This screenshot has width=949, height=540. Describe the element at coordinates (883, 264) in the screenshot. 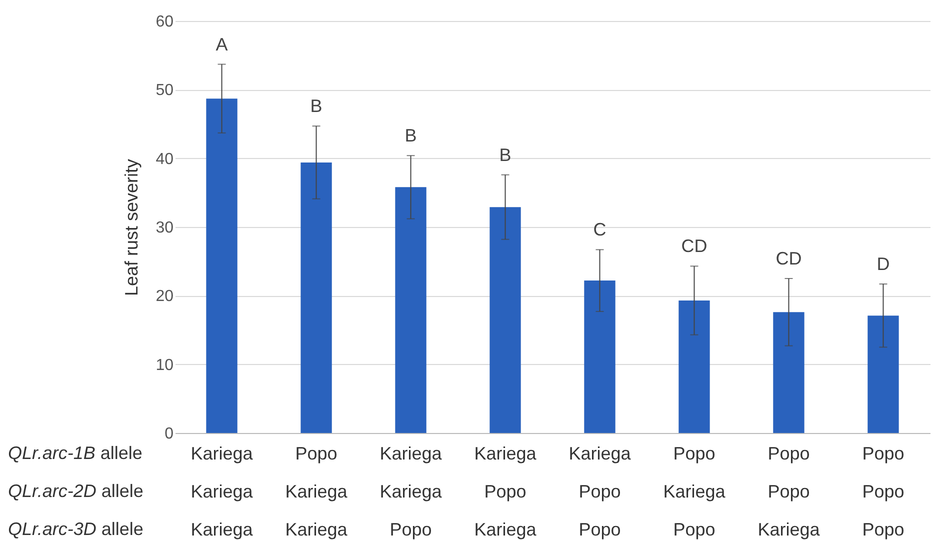

I see `annotation: D` at that location.